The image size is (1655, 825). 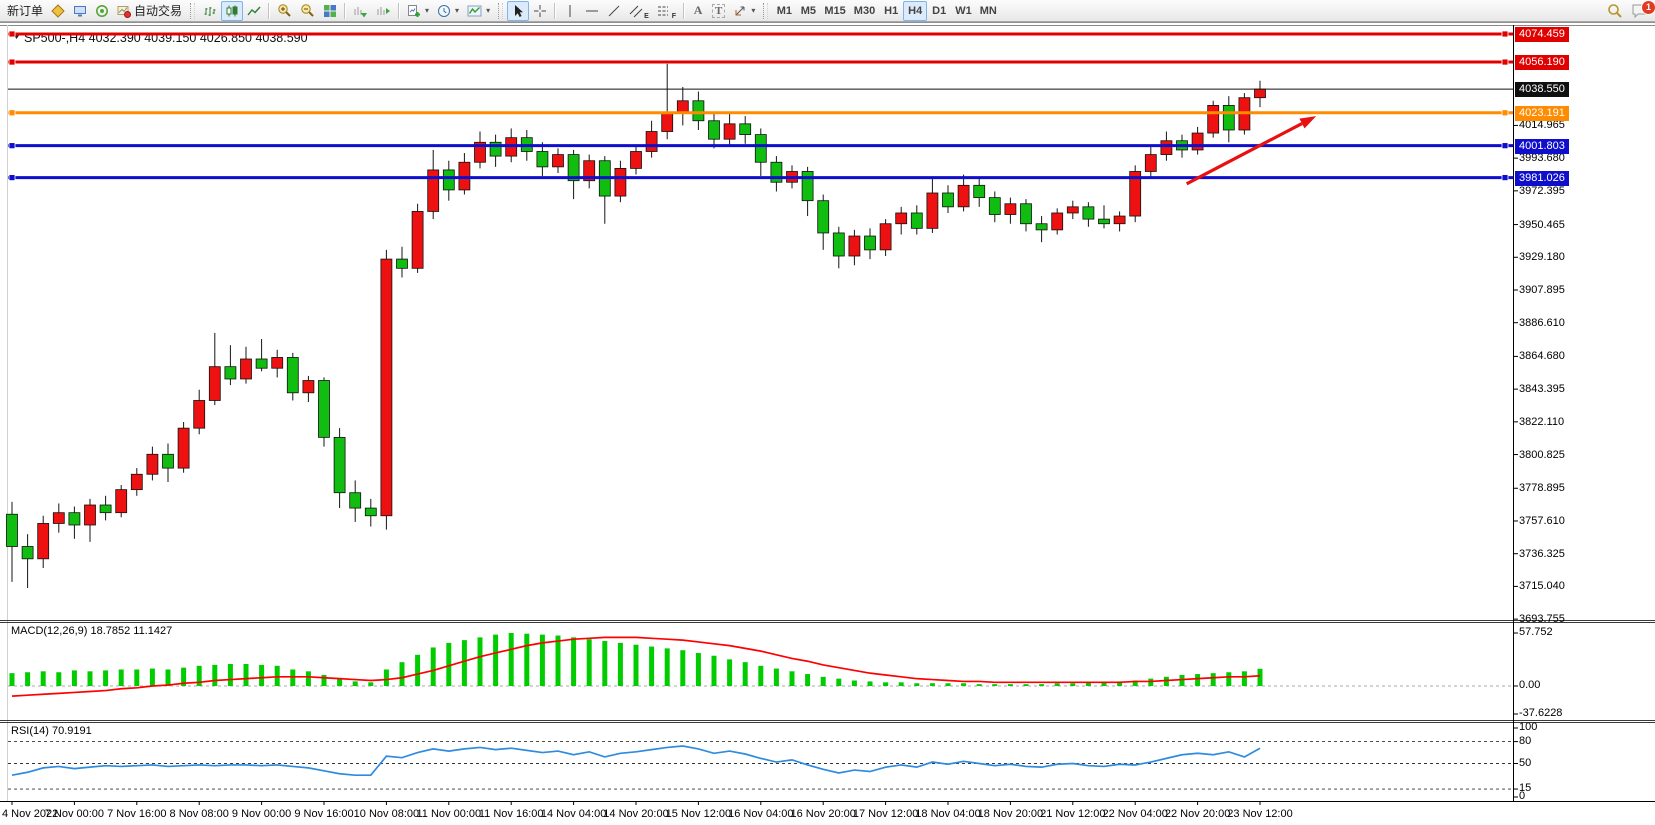 What do you see at coordinates (448, 11) in the screenshot?
I see `period-button: ▾` at bounding box center [448, 11].